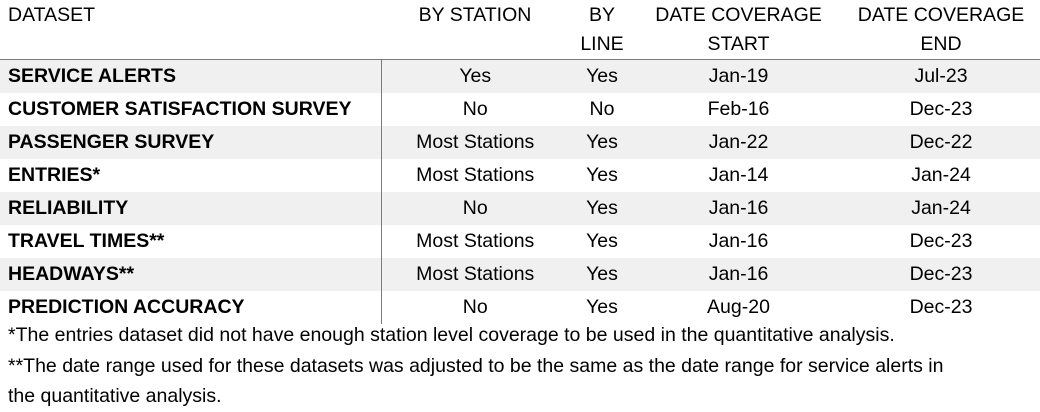 This screenshot has width=1040, height=412. What do you see at coordinates (738, 108) in the screenshot?
I see `cell-start: Feb-16` at bounding box center [738, 108].